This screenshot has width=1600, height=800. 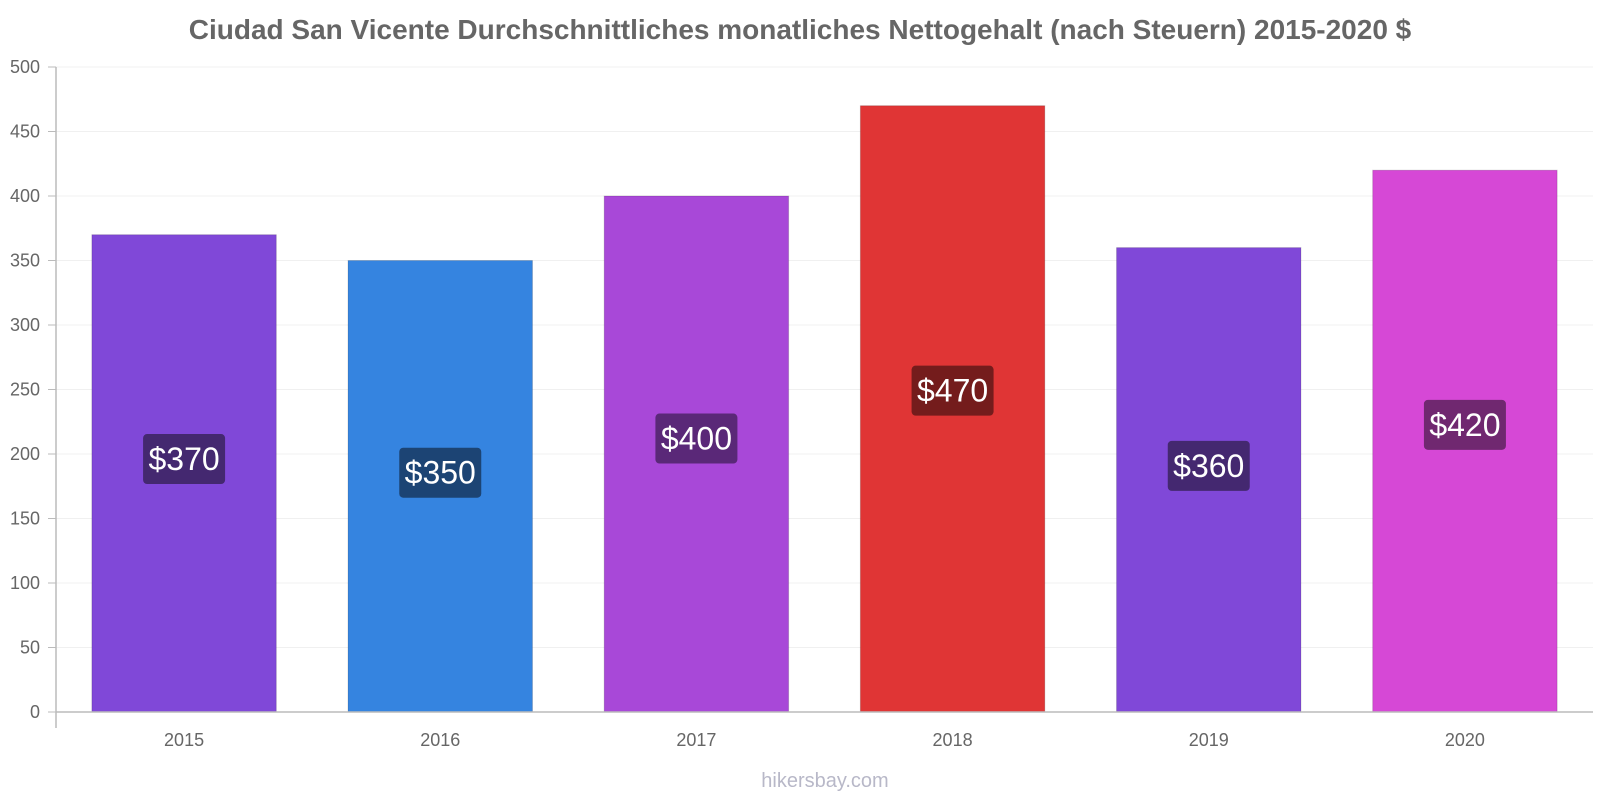 I want to click on data-labels: $370 $350 $400 $470 $360 $420, so click(x=824, y=431).